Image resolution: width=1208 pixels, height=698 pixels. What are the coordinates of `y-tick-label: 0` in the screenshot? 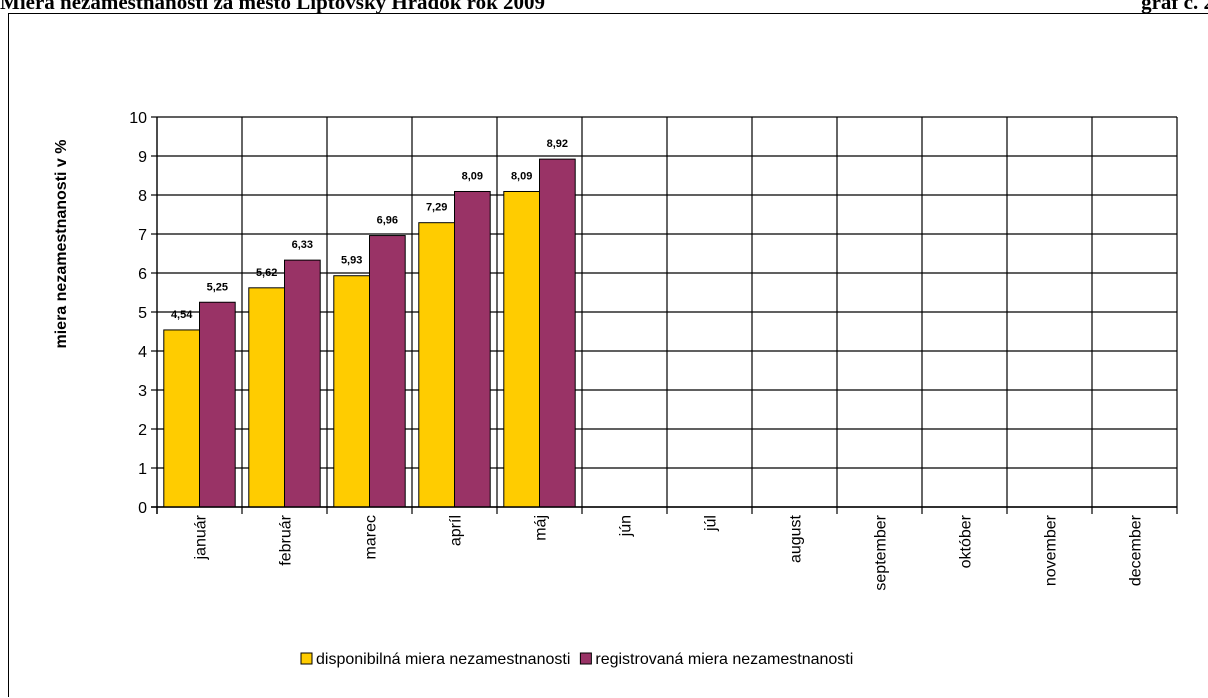 It's located at (142, 508).